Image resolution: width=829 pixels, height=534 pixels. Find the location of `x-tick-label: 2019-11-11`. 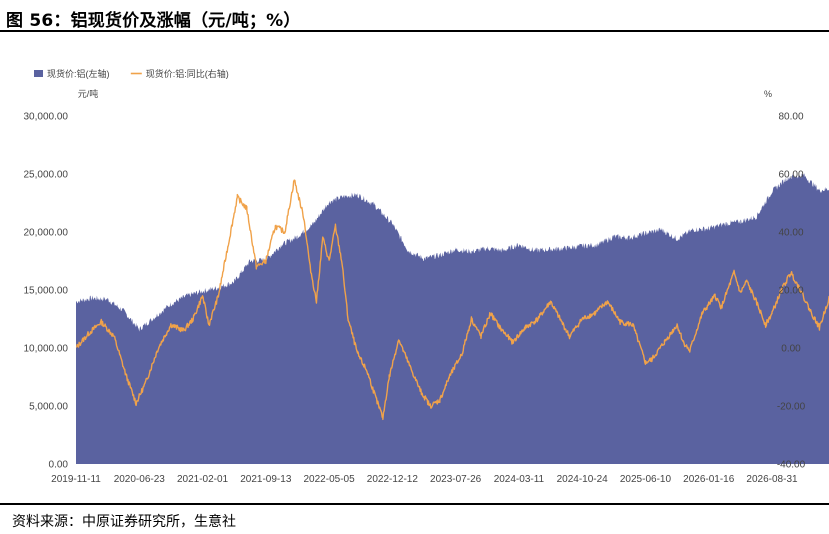

x-tick-label: 2019-11-11 is located at coordinates (76, 479).